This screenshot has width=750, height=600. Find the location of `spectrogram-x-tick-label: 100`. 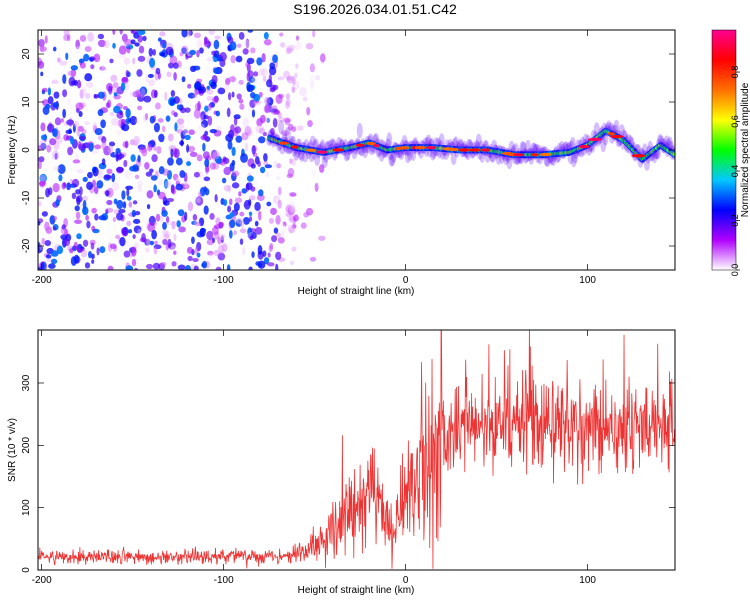

spectrogram-x-tick-label: 100 is located at coordinates (587, 280).